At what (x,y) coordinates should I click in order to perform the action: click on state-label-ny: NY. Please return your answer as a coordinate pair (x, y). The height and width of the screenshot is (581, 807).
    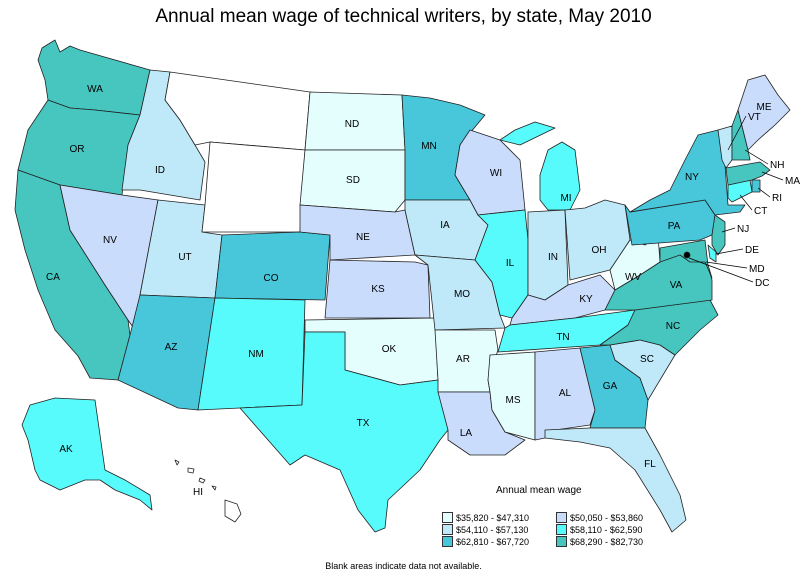
    Looking at the image, I should click on (692, 177).